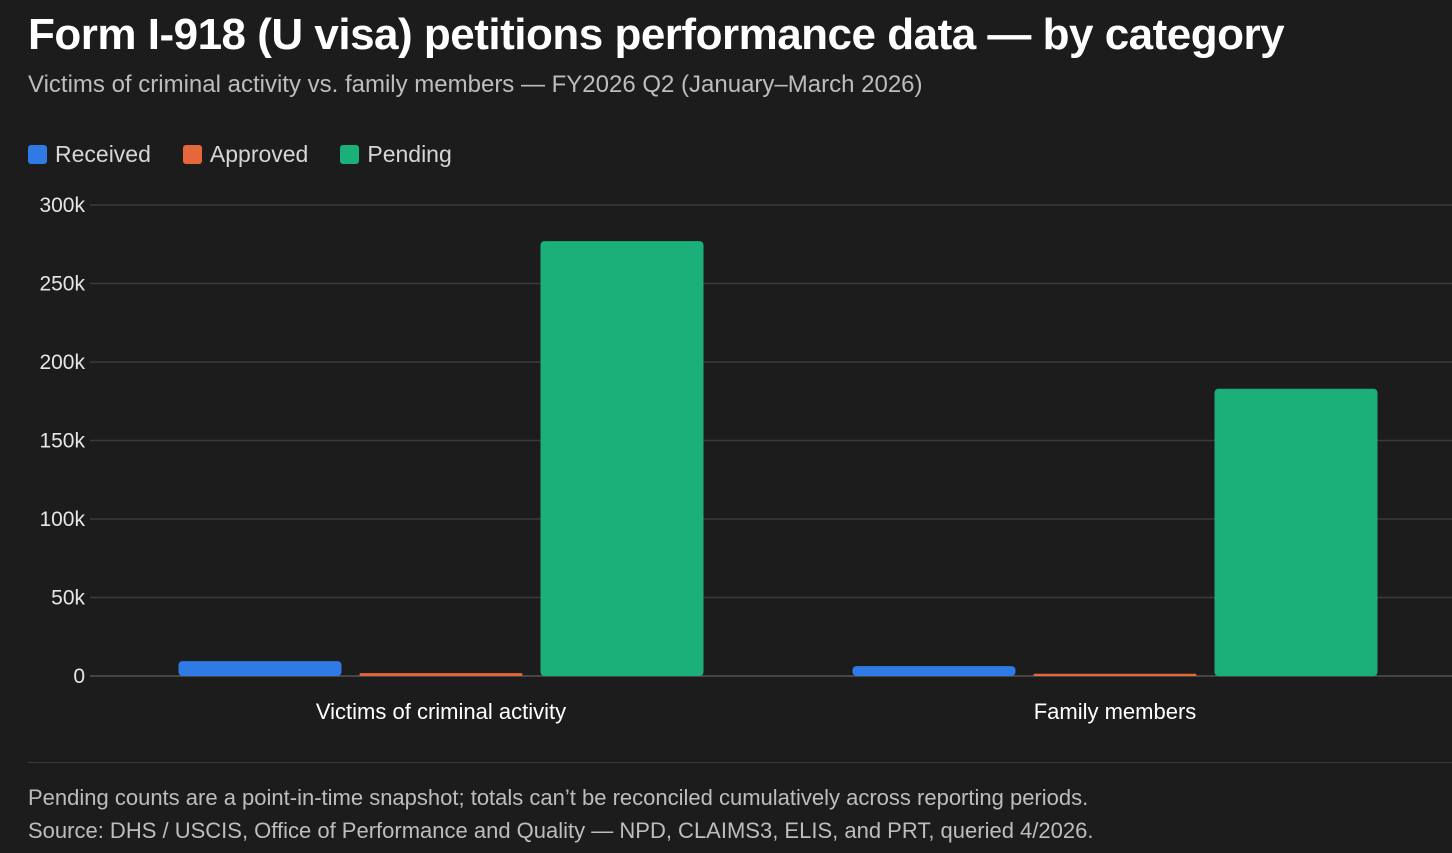  What do you see at coordinates (441, 711) in the screenshot?
I see `x-category-label: Victims of criminal activity` at bounding box center [441, 711].